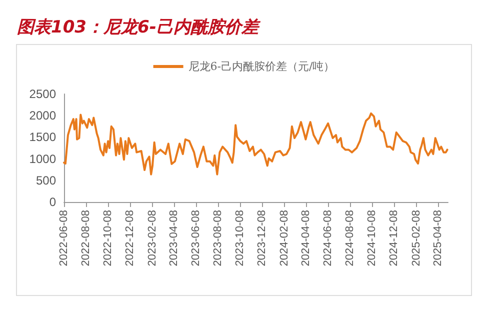 This screenshot has height=328, width=488. What do you see at coordinates (174, 238) in the screenshot?
I see `x-tick-label: 2023-04-08` at bounding box center [174, 238].